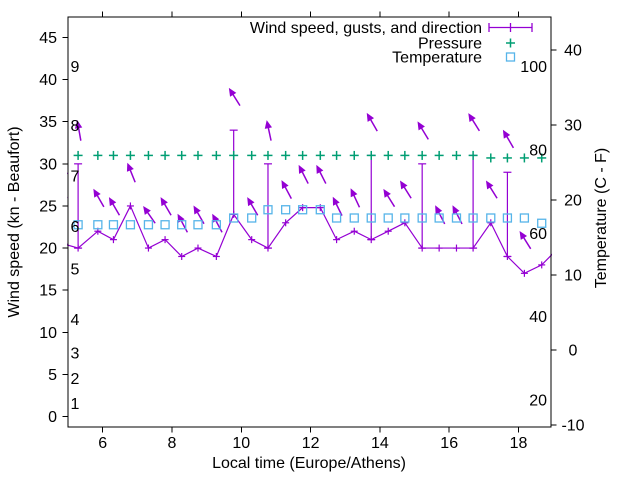  Describe the element at coordinates (437, 58) in the screenshot. I see `legend-label-temperature: Temperature` at that location.